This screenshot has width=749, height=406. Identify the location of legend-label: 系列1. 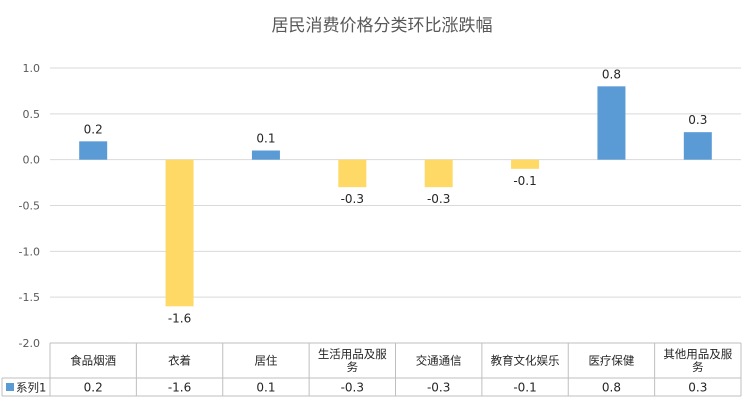
(31, 388).